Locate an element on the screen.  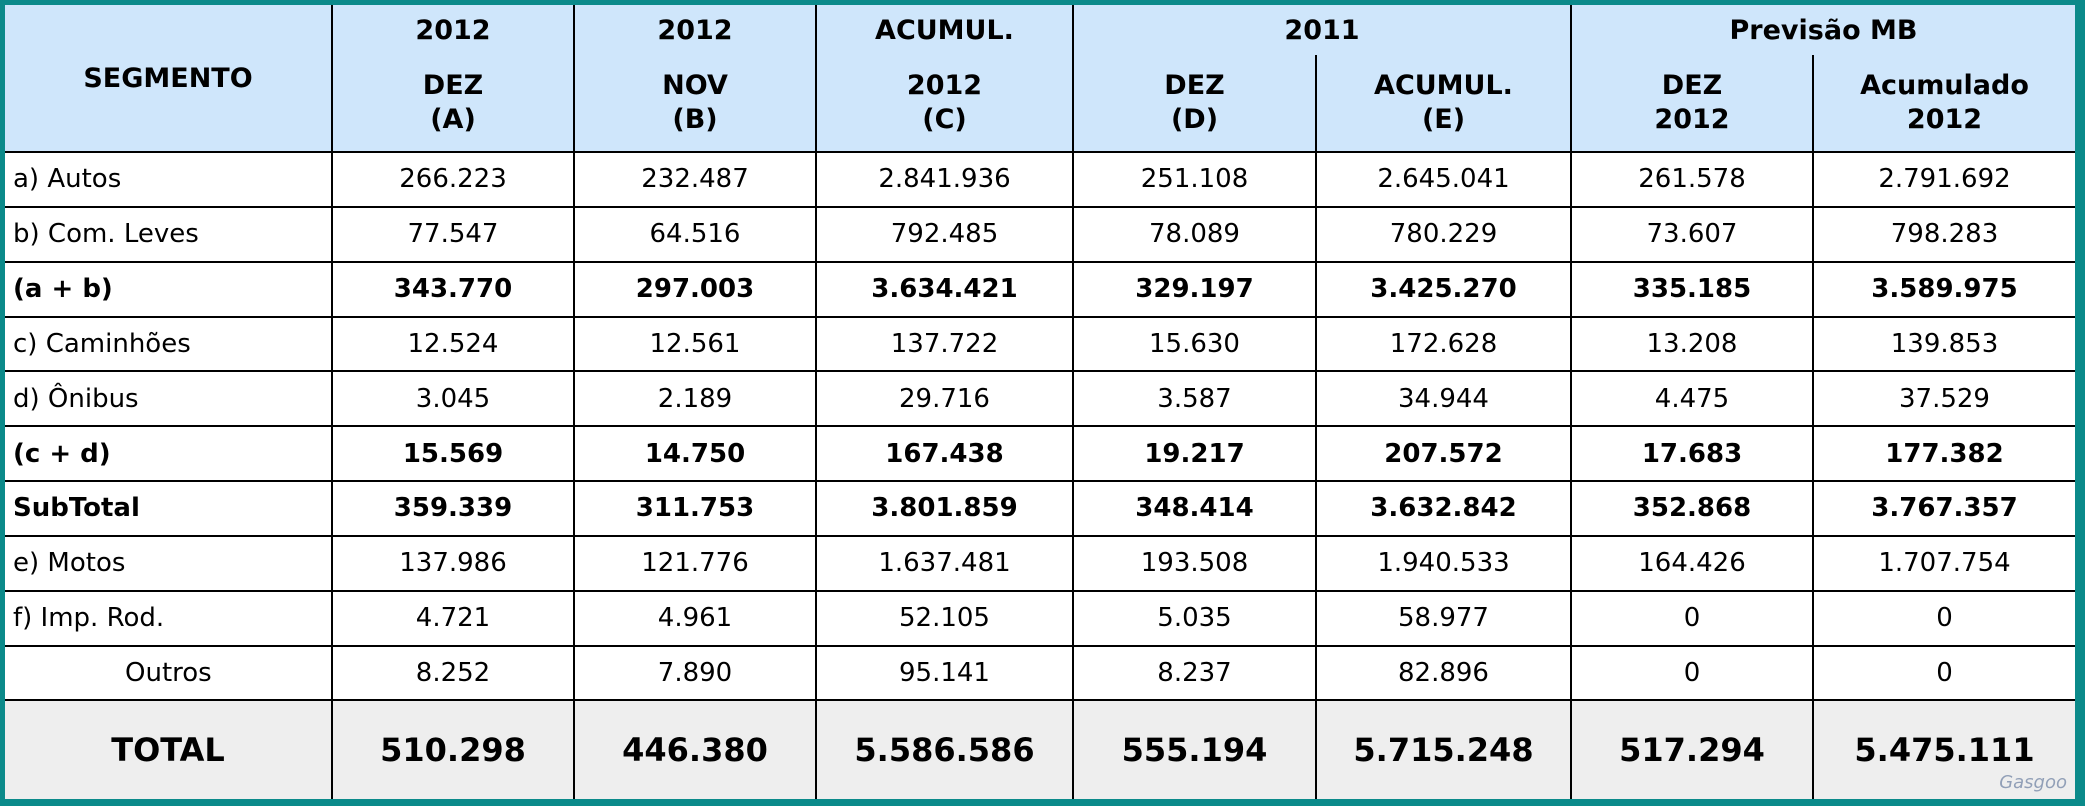
total-cell: 446.380 is located at coordinates (695, 749).